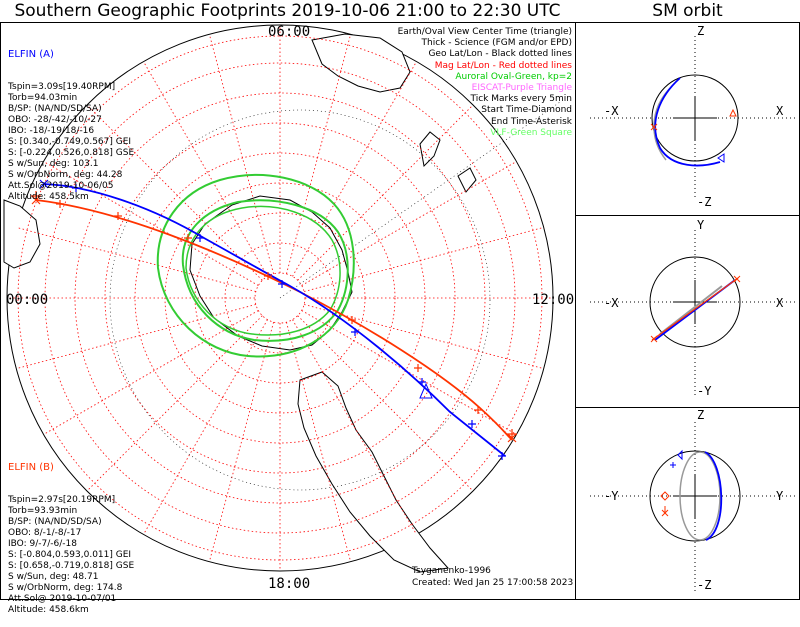 The width and height of the screenshot is (800, 627). Describe the element at coordinates (27, 300) in the screenshot. I see `mlt-label-left: 00:00` at that location.